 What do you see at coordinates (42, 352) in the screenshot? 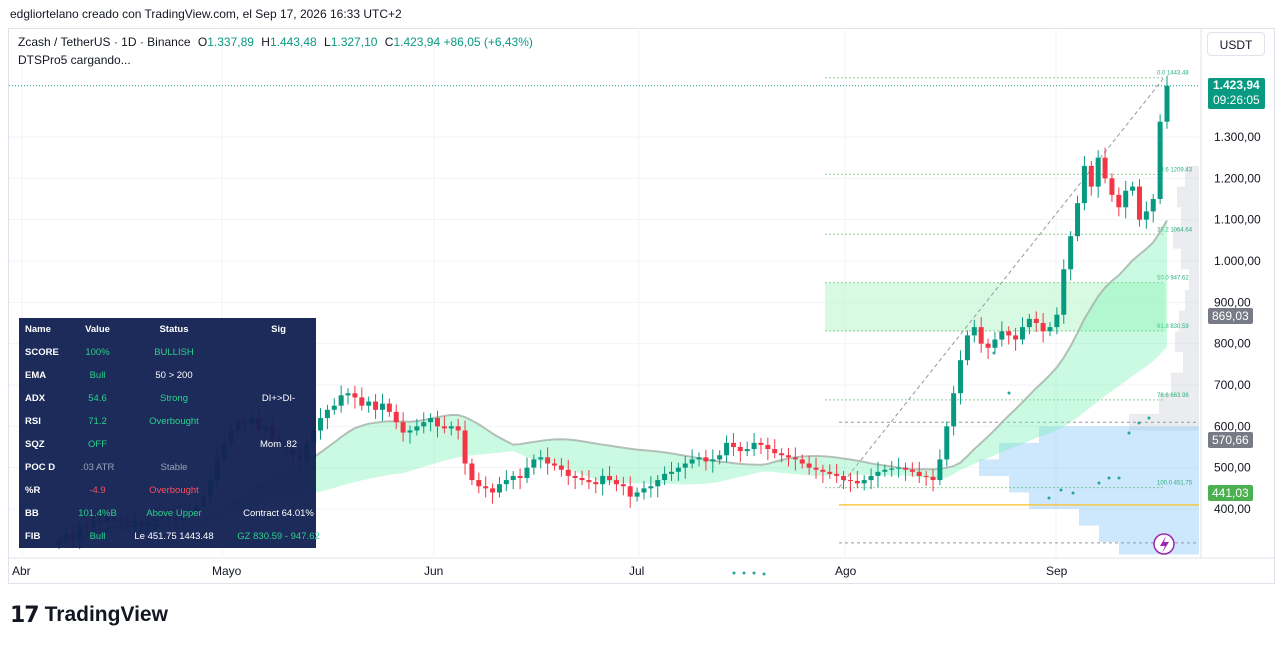
I see `row-name: SCORE` at bounding box center [42, 352].